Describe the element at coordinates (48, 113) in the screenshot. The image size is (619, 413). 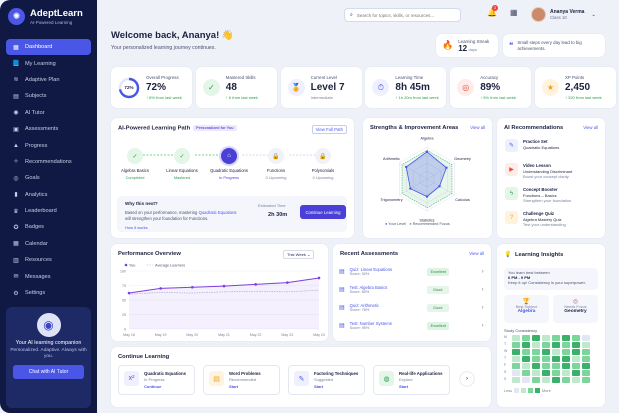
I see `sidebar-item-ai-tutor: ◉ AI Tutor` at that location.